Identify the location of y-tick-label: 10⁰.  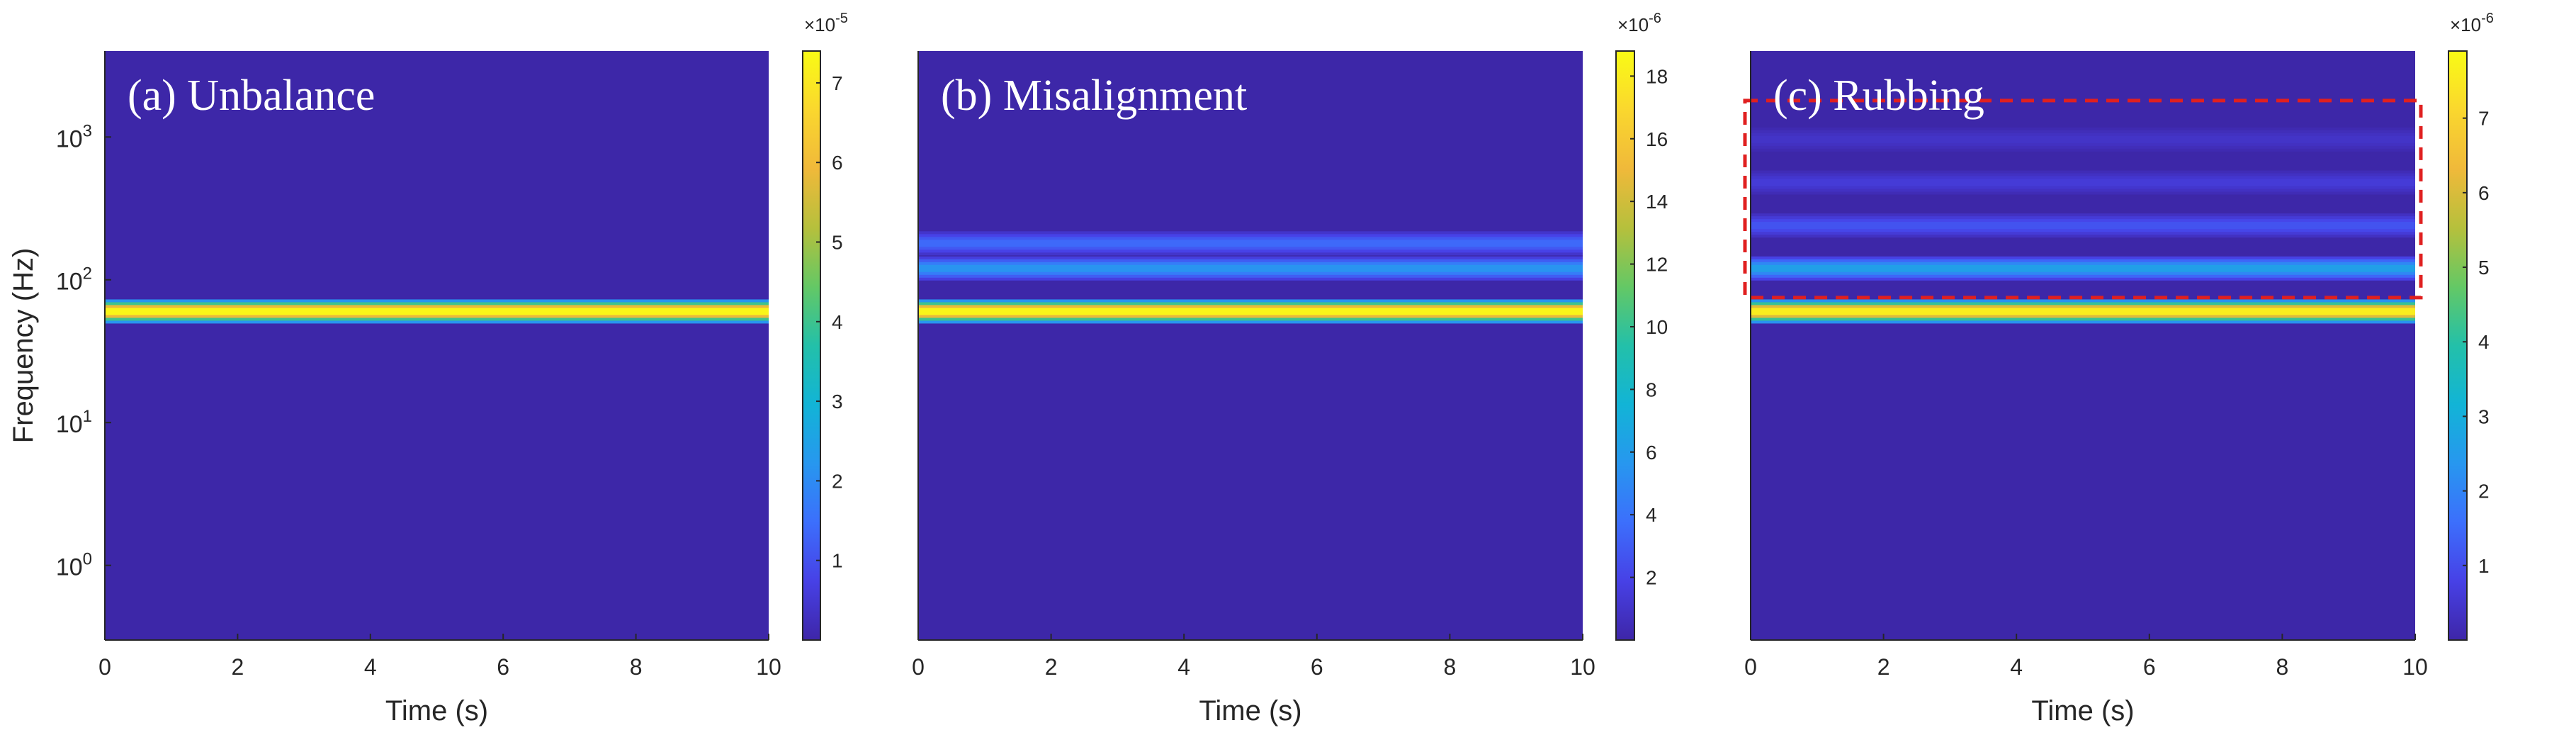
(74, 565).